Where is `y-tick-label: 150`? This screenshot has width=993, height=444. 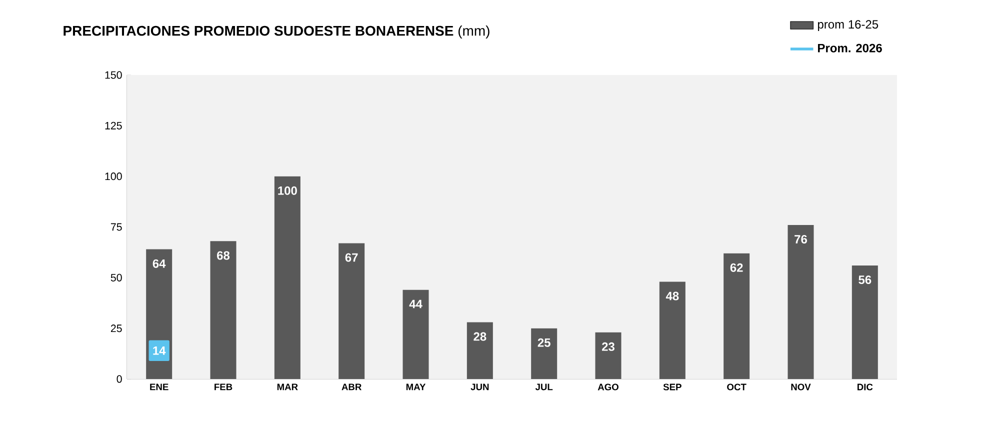
y-tick-label: 150 is located at coordinates (113, 75).